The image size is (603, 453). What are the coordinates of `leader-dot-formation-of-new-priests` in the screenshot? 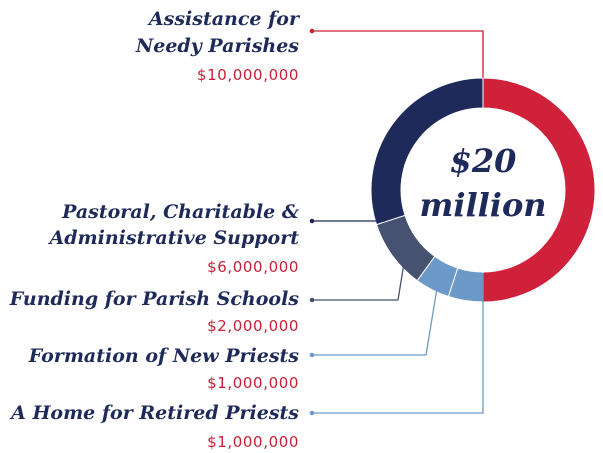 It's located at (312, 355).